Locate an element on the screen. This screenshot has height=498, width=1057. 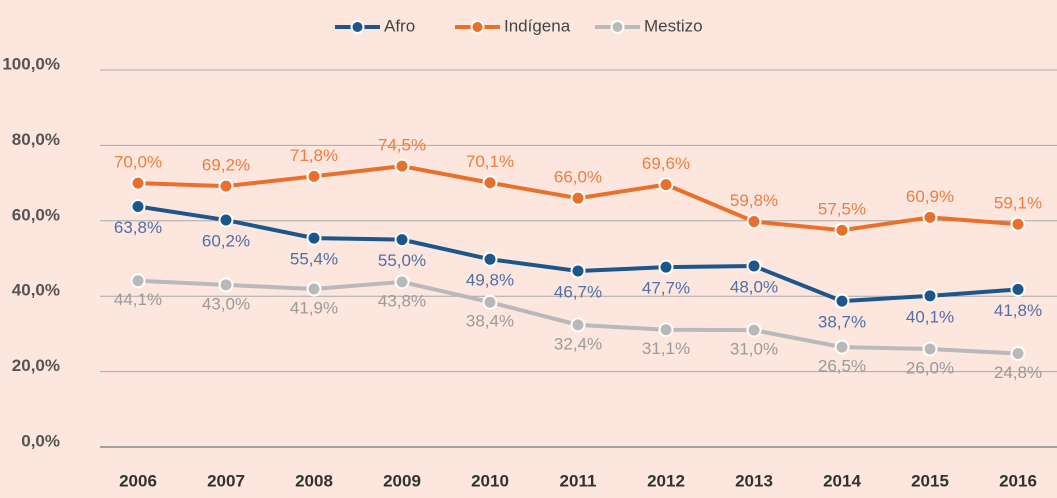
x-tick-label: 2010 is located at coordinates (490, 480).